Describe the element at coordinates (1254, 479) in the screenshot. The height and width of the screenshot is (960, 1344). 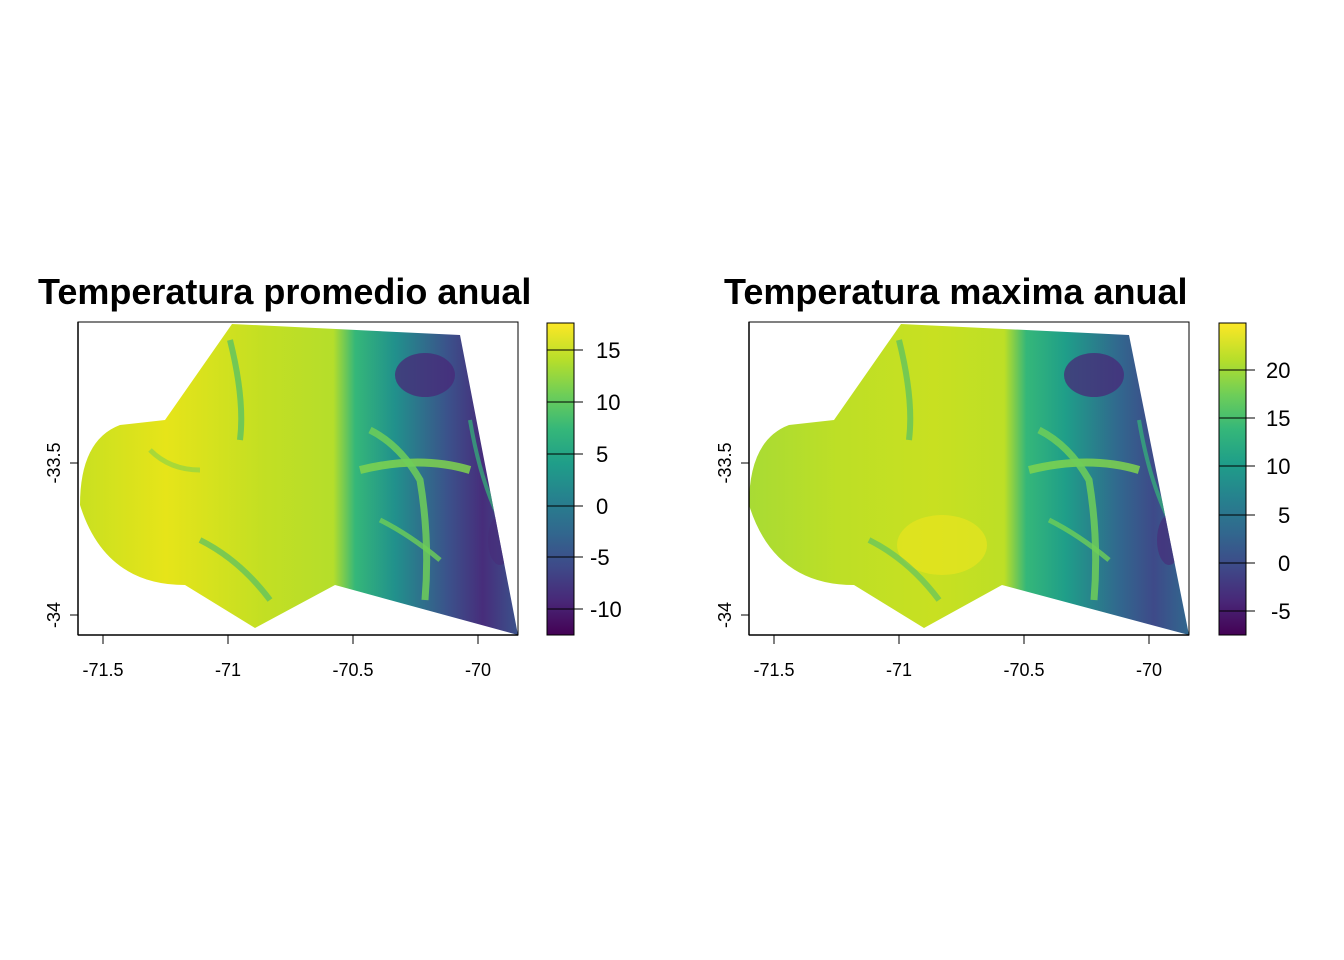
I see `color-legend: 20 15 10 5 0 -5` at that location.